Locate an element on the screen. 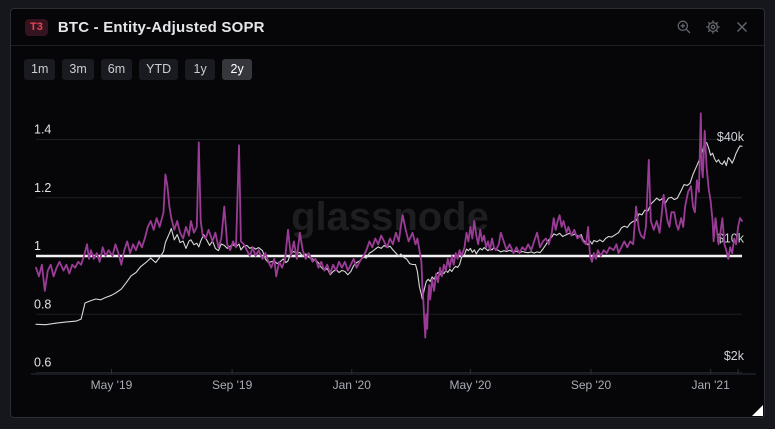 The width and height of the screenshot is (775, 429). range-button-YTD: YTD is located at coordinates (159, 69).